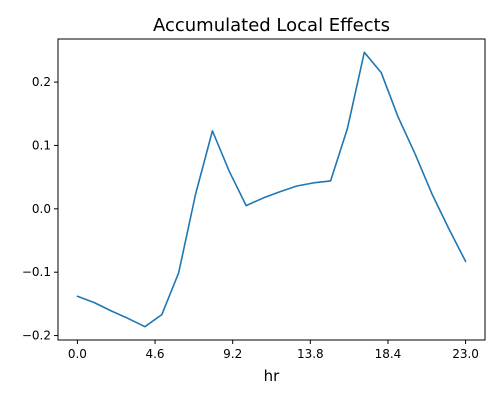 The height and width of the screenshot is (400, 500). I want to click on x-tick-label: 9.2, so click(232, 354).